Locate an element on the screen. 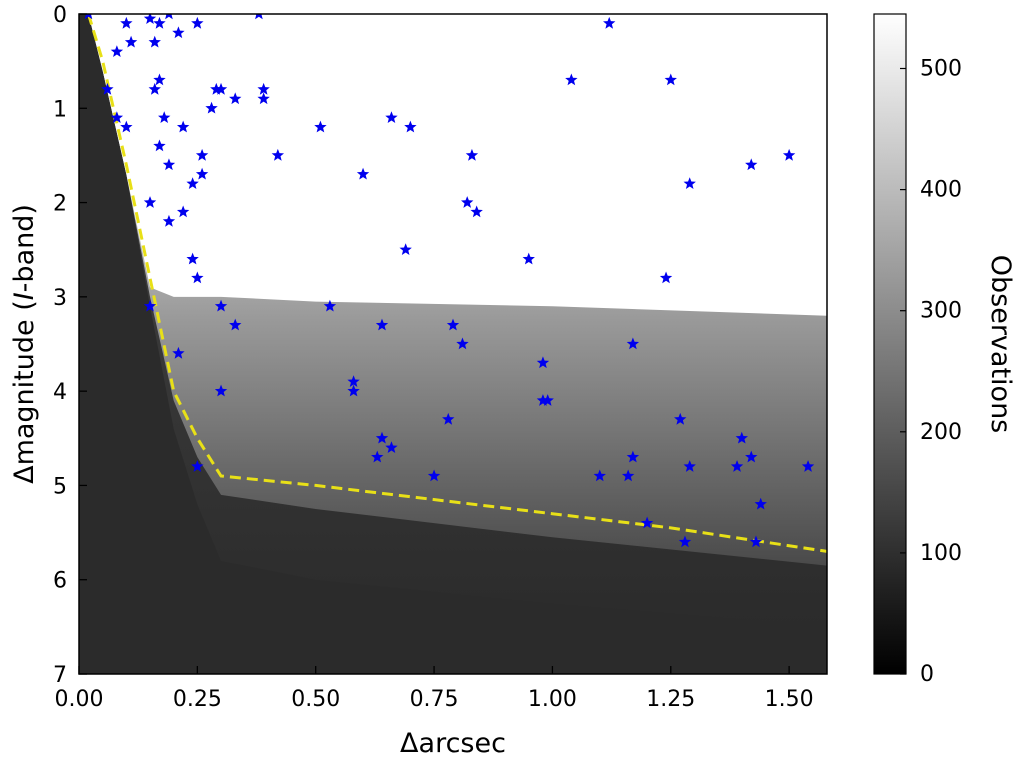  y-tick-label: 7 is located at coordinates (60, 675).